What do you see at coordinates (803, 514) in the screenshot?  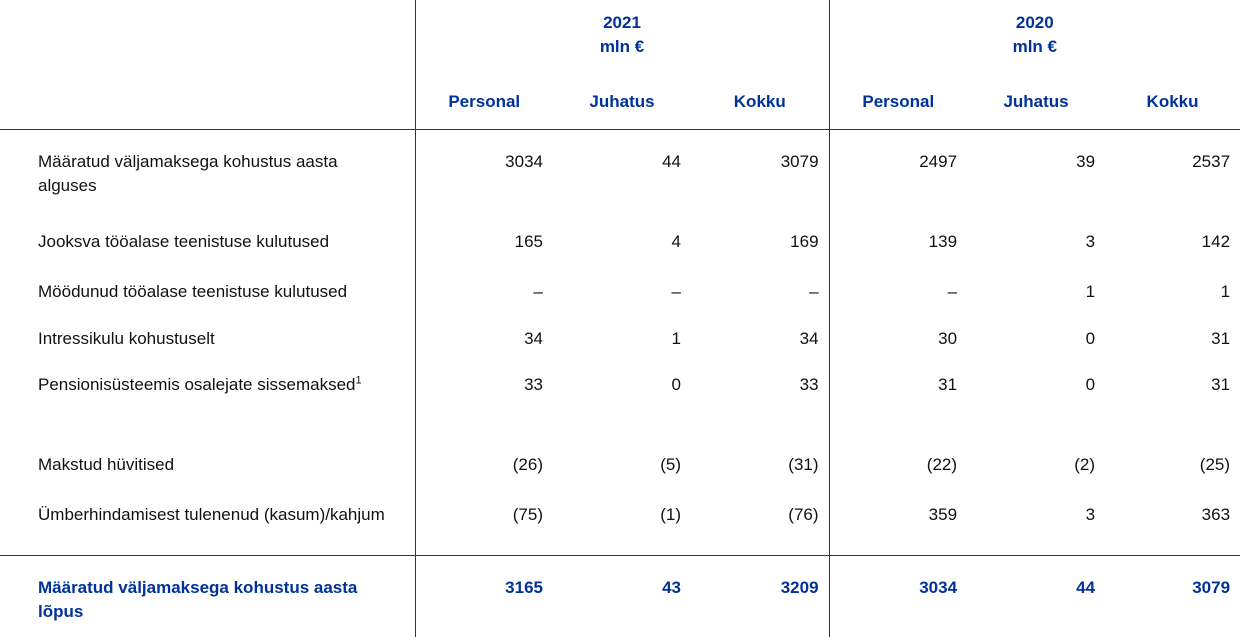 I see `value-cell: (76)` at bounding box center [803, 514].